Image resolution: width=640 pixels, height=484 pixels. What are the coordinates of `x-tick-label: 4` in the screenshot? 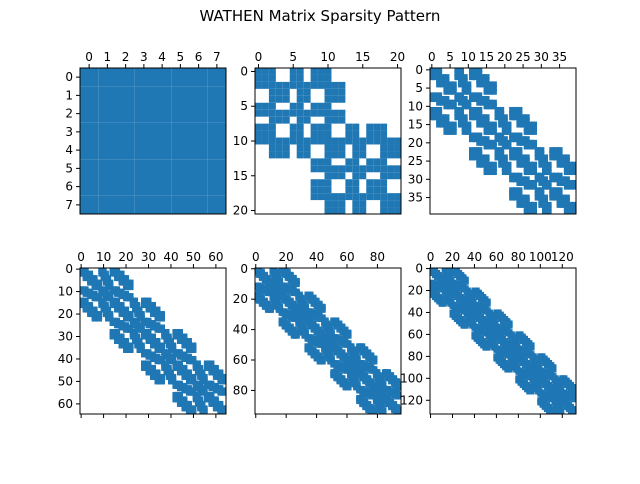 It's located at (162, 57).